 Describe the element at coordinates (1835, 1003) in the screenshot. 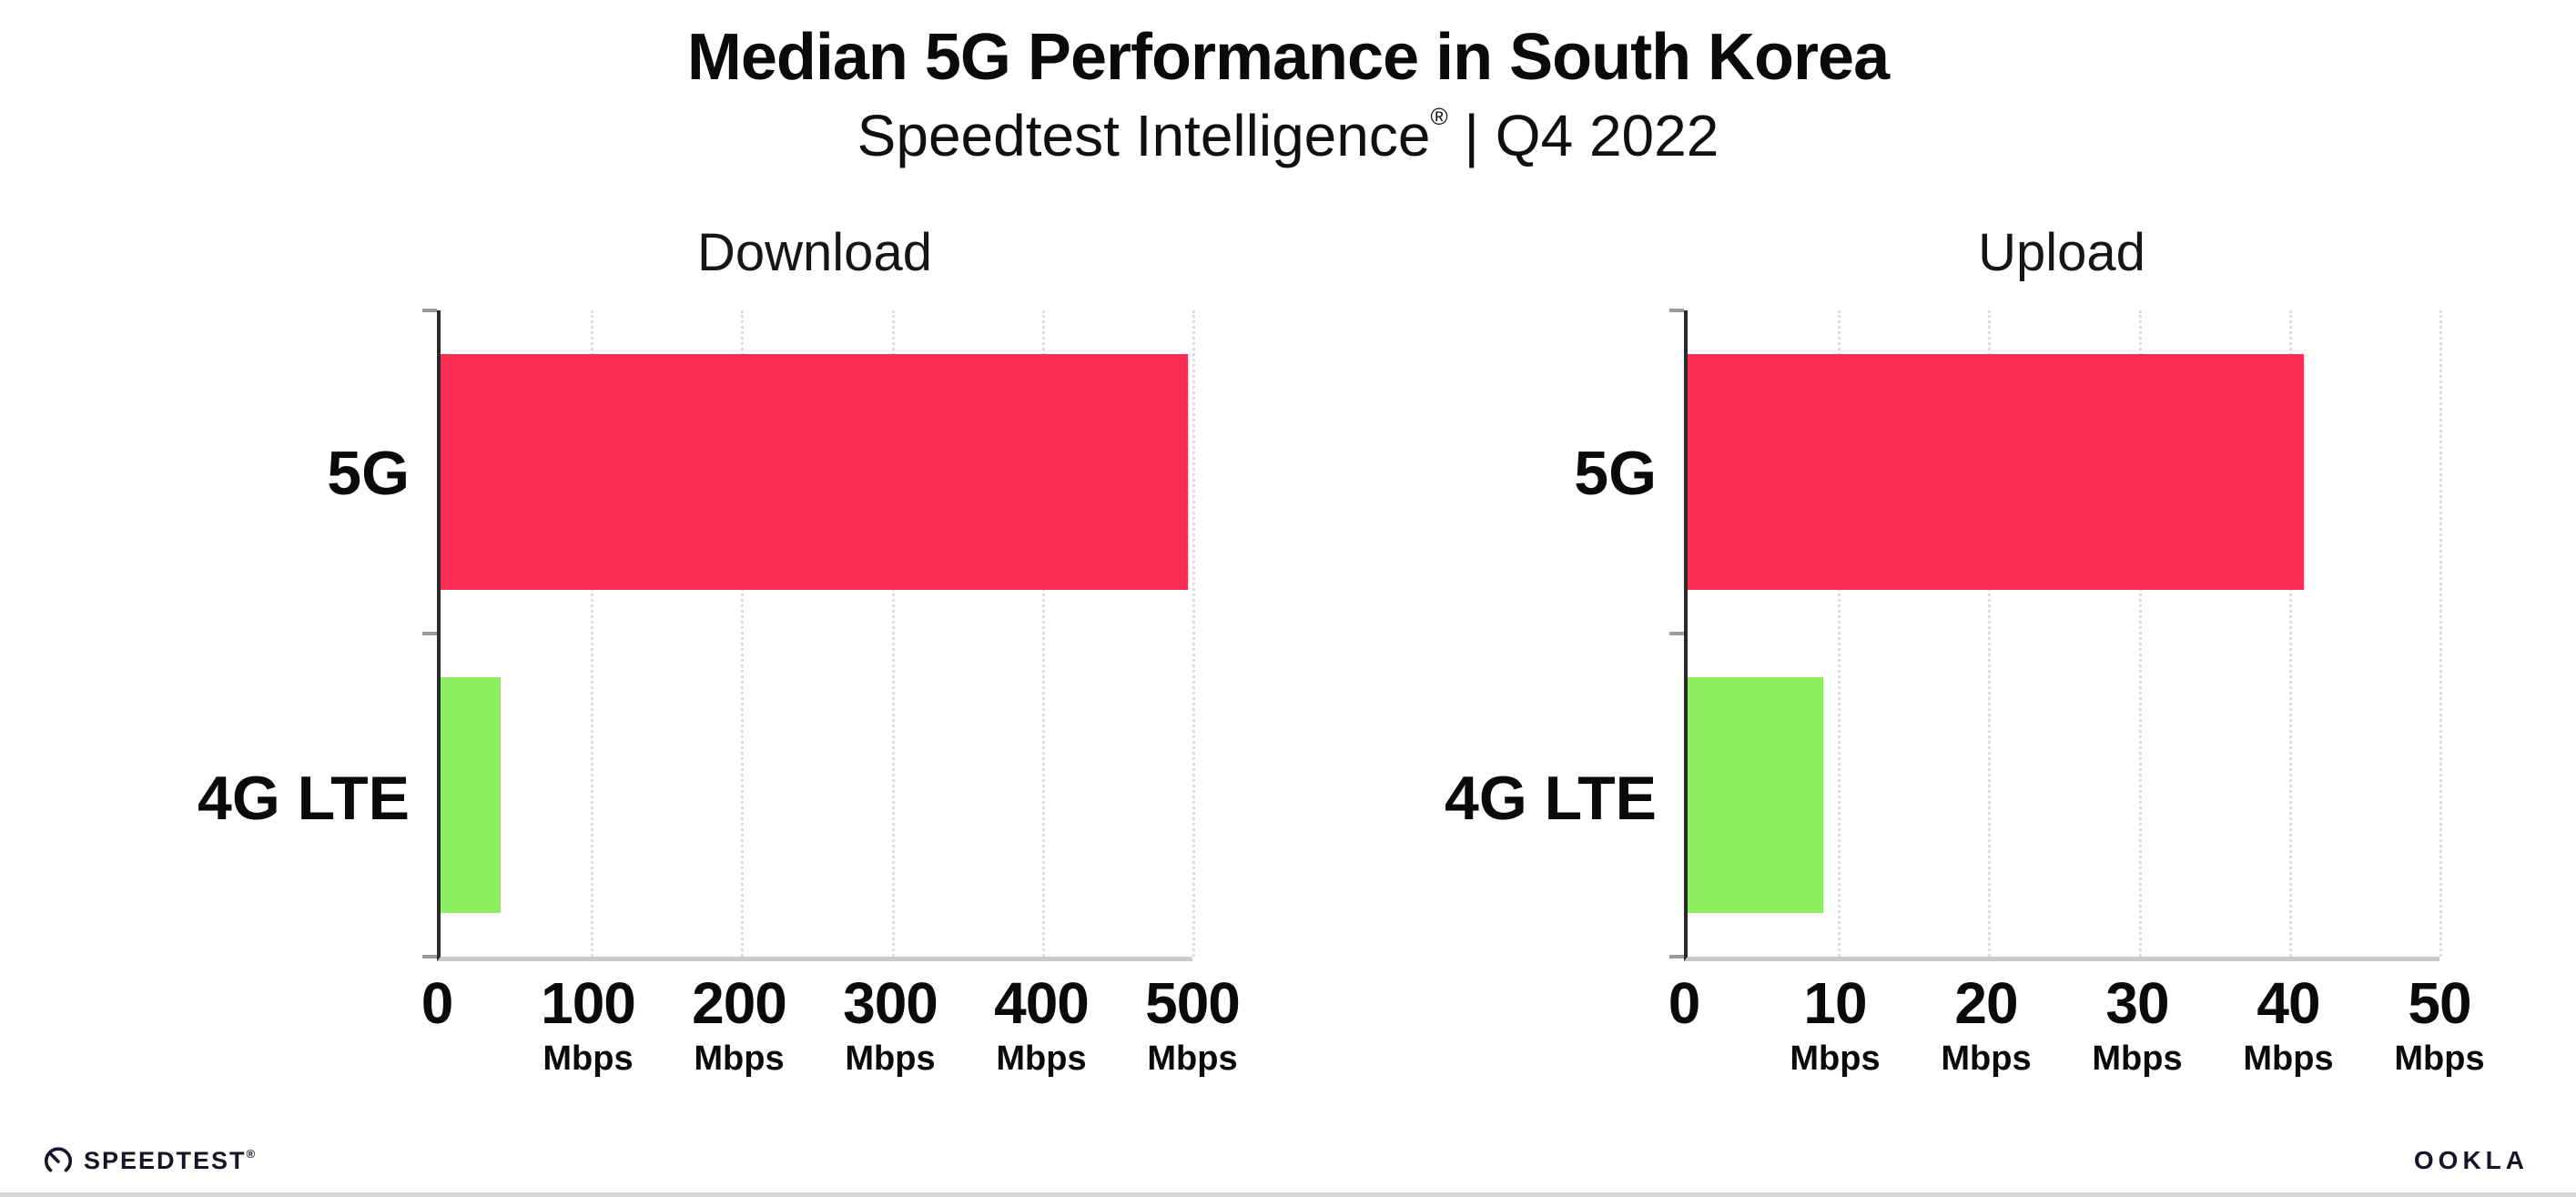

I see `x-tick-value: 10` at that location.